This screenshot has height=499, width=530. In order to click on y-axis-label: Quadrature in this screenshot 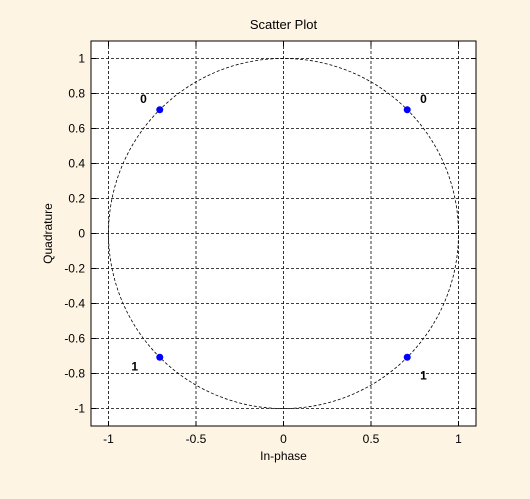, I will do `click(48, 233)`.